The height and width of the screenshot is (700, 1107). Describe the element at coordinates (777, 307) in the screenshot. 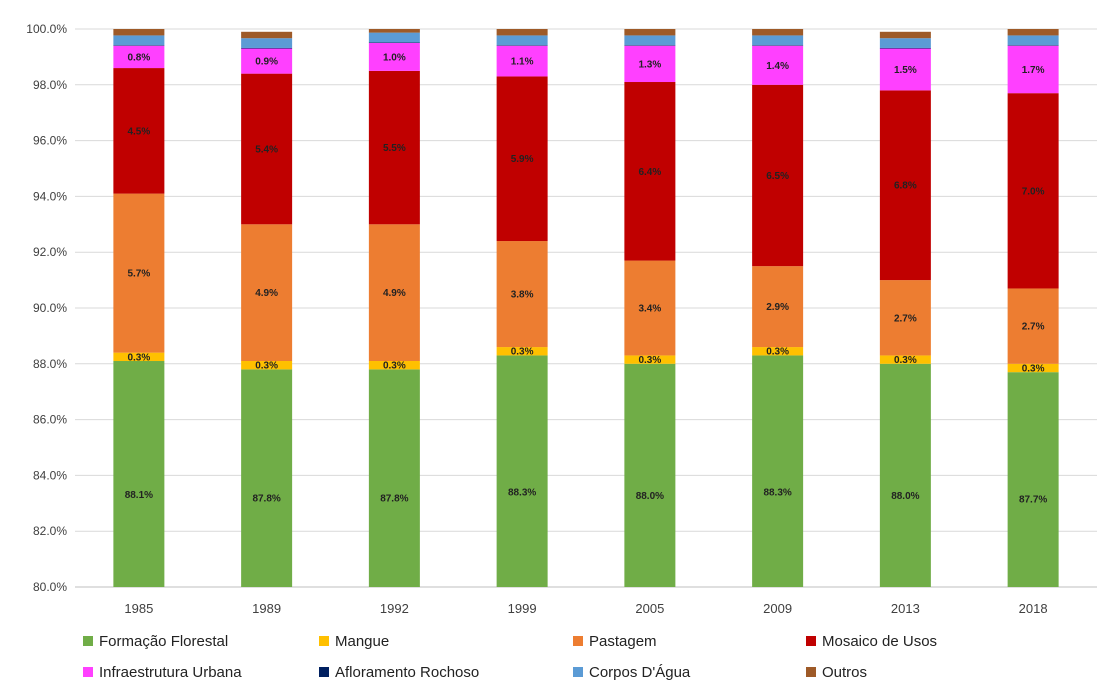

I see `data-label: 2.9%` at that location.